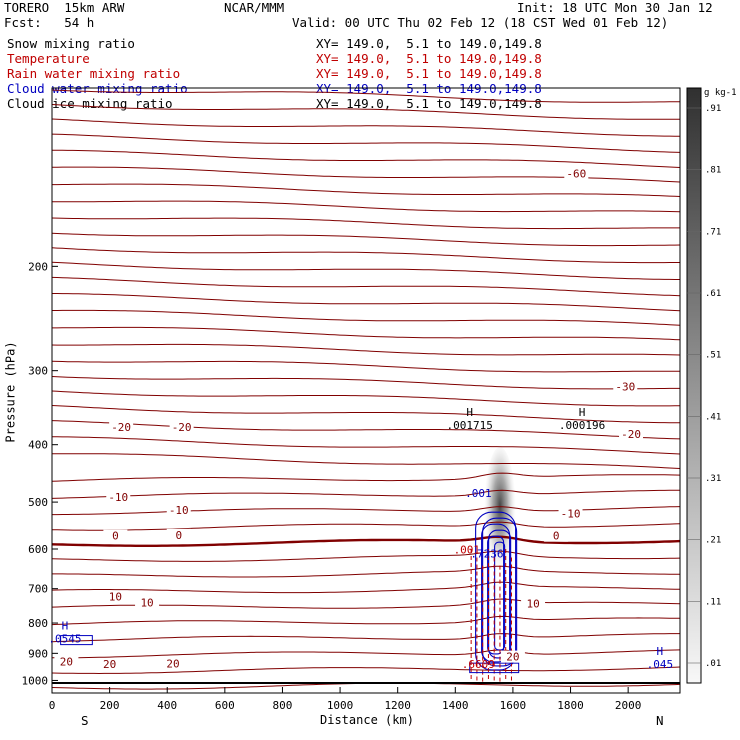  I want to click on temperature-label: -60, so click(576, 174).